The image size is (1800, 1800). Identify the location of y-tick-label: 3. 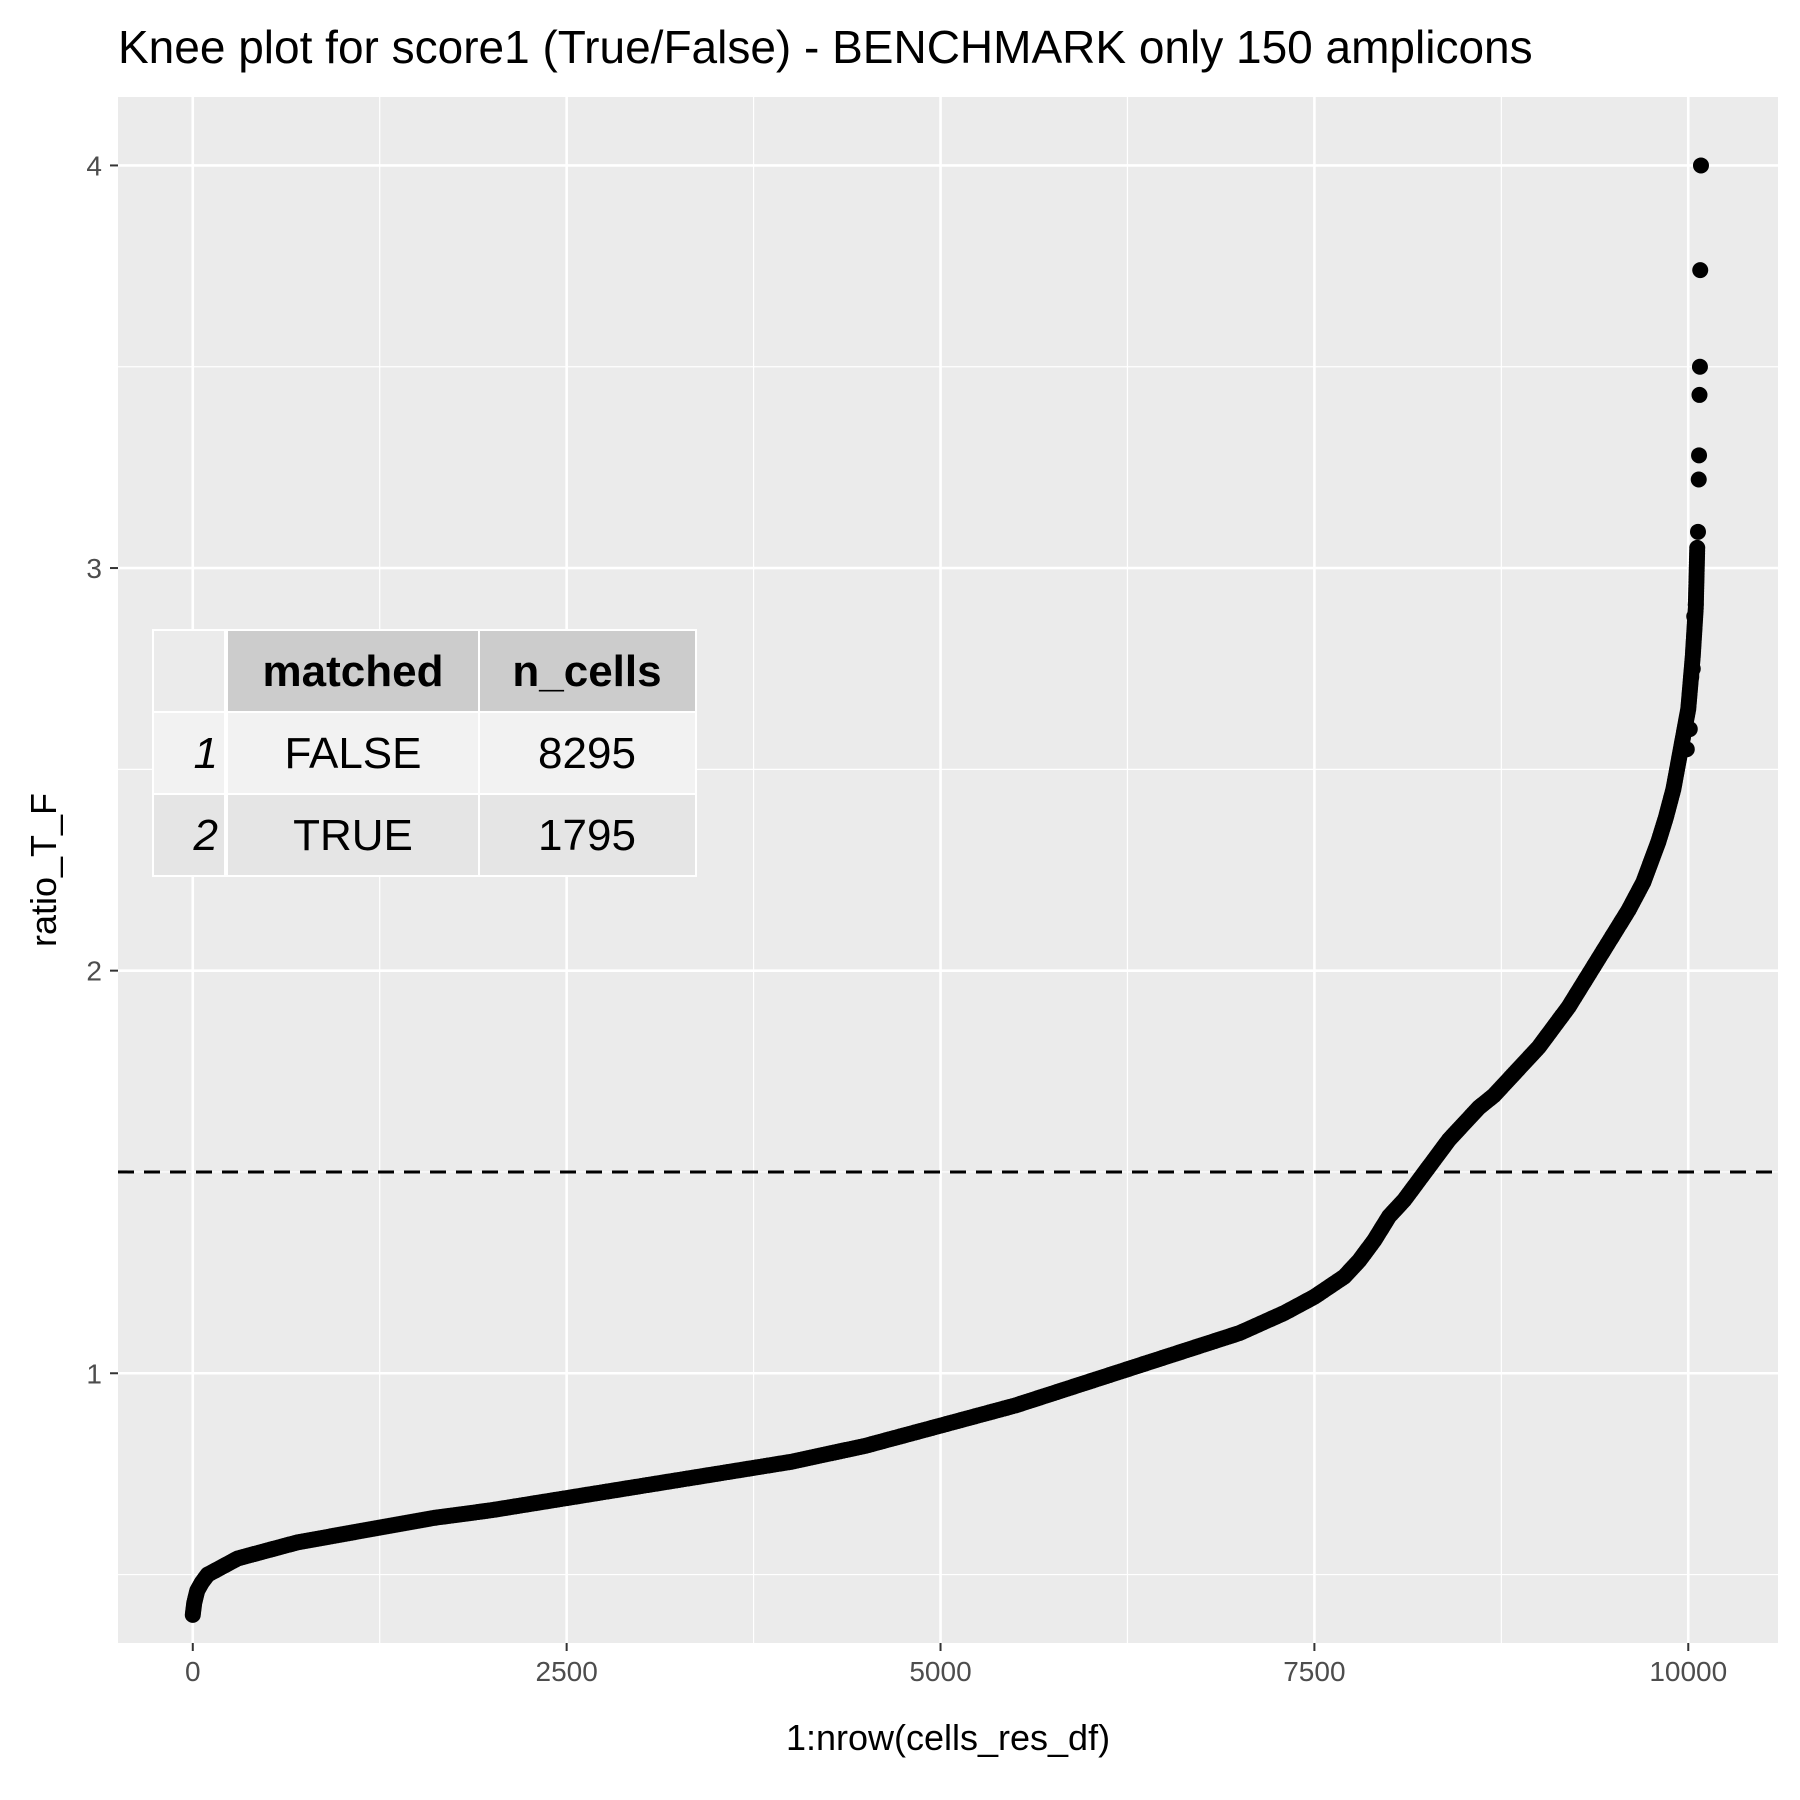
(94, 568).